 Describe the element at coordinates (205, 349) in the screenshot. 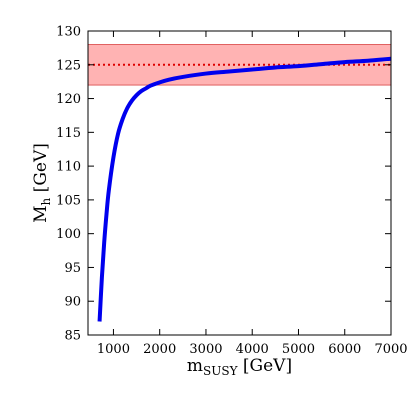

I see `x-tick-label: 3000` at that location.